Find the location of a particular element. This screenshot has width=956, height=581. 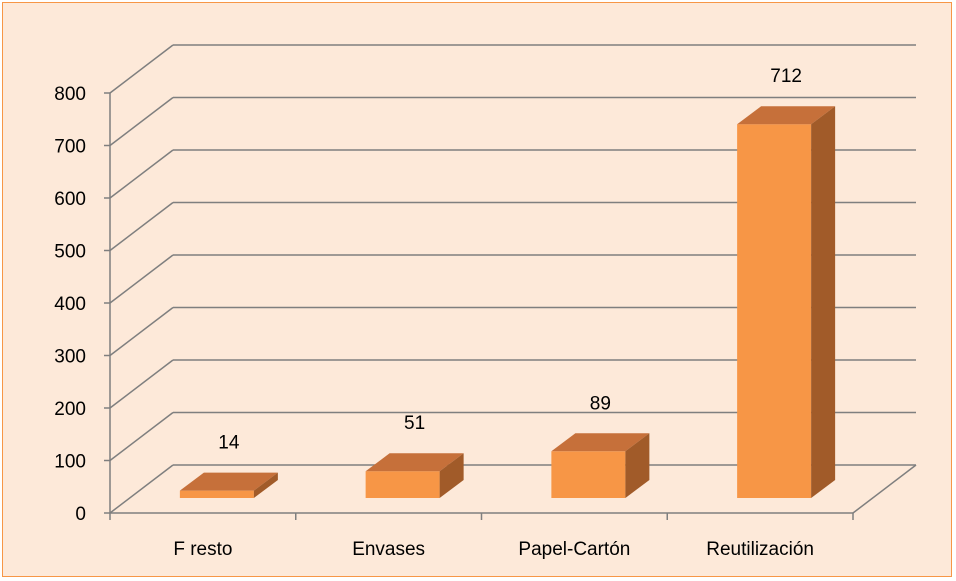

y-tick-label: 400 is located at coordinates (70, 304).